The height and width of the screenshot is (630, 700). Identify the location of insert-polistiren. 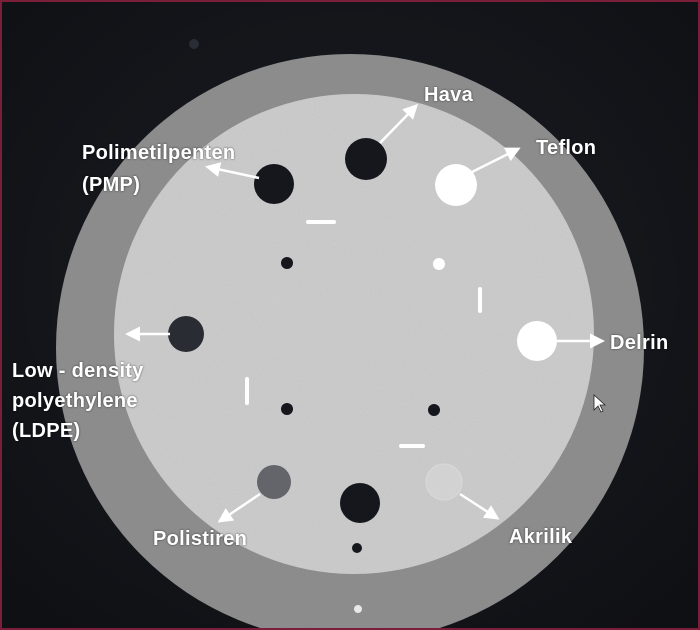
(274, 482).